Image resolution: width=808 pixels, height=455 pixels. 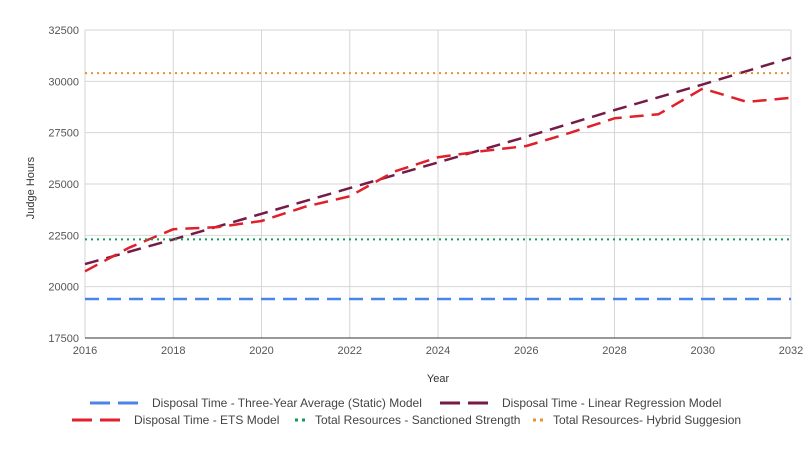 I want to click on y-tick-label: 30000, so click(x=63, y=82).